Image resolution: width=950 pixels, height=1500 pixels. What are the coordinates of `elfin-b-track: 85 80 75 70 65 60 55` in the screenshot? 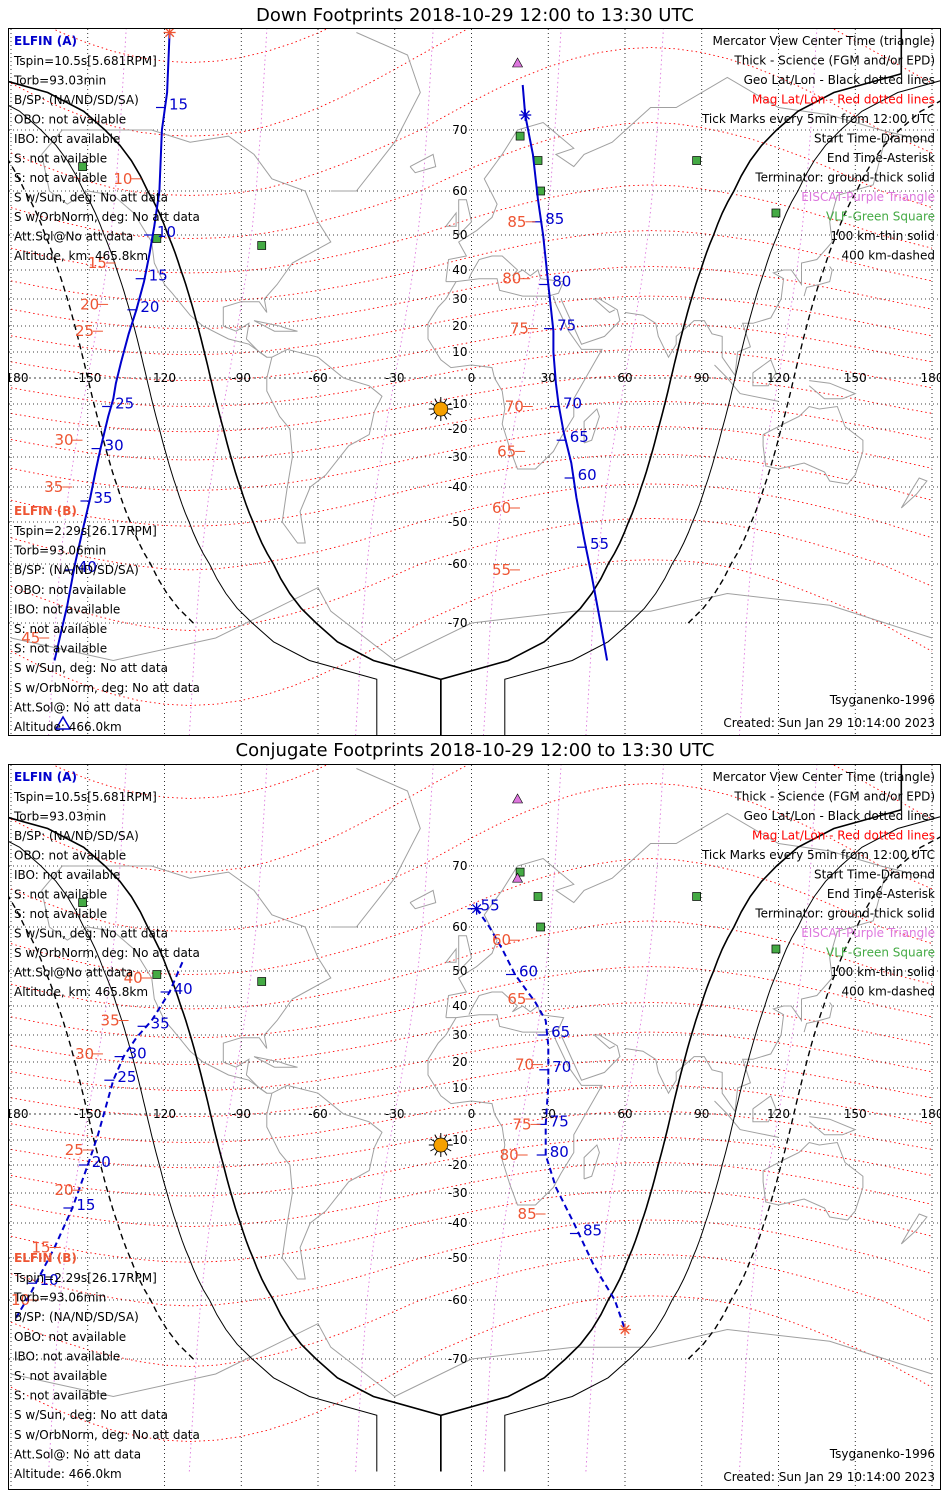 It's located at (565, 372).